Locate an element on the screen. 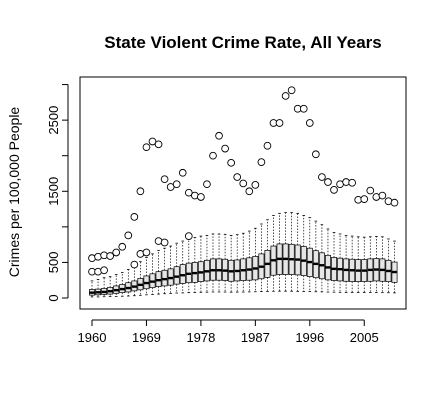 Image resolution: width=448 pixels, height=404 pixels. box-1967 is located at coordinates (134, 281).